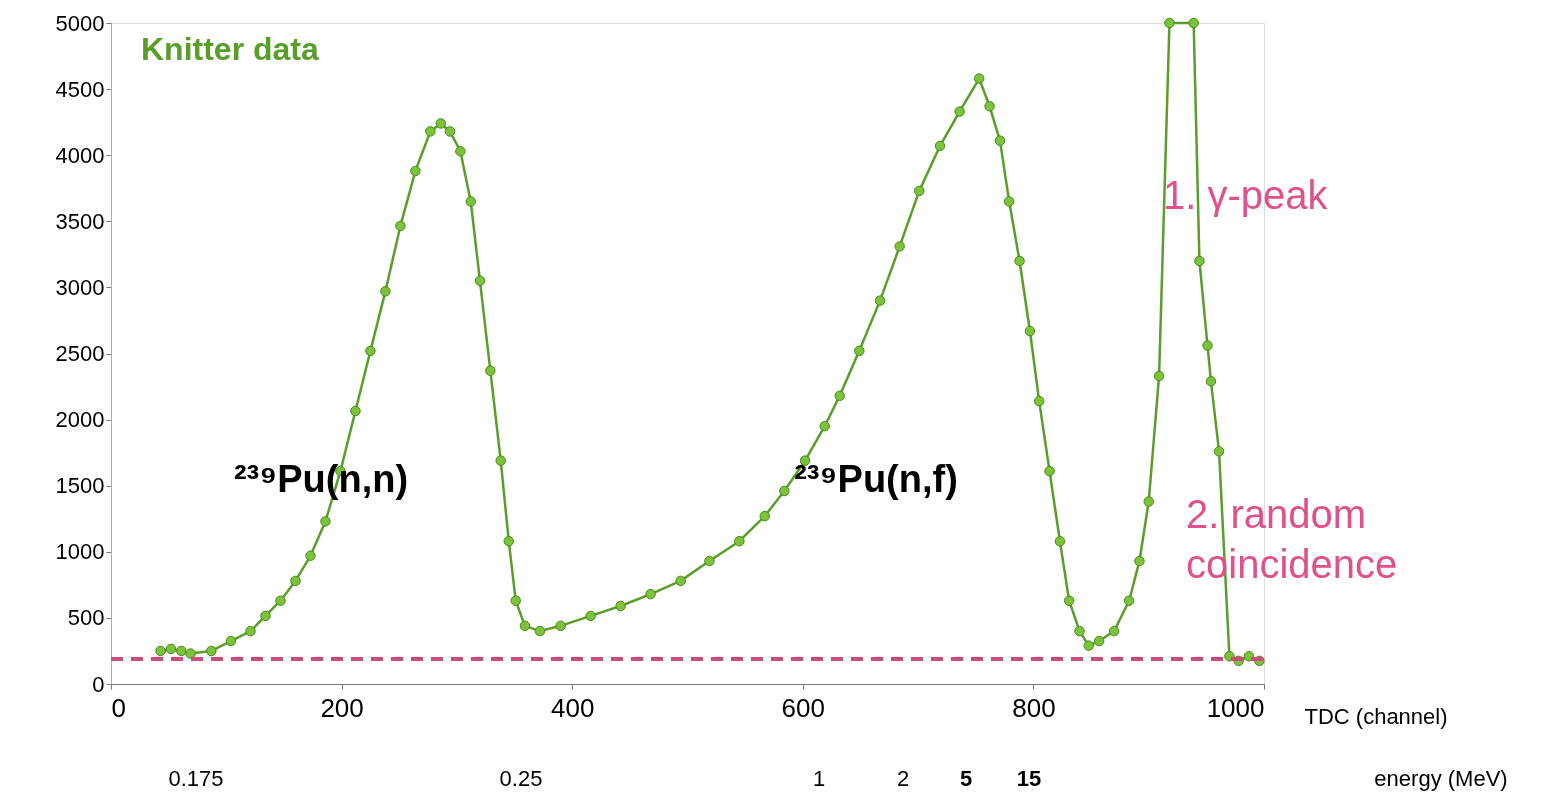 The height and width of the screenshot is (801, 1560). What do you see at coordinates (86, 618) in the screenshot?
I see `y-tick-label: 500` at bounding box center [86, 618].